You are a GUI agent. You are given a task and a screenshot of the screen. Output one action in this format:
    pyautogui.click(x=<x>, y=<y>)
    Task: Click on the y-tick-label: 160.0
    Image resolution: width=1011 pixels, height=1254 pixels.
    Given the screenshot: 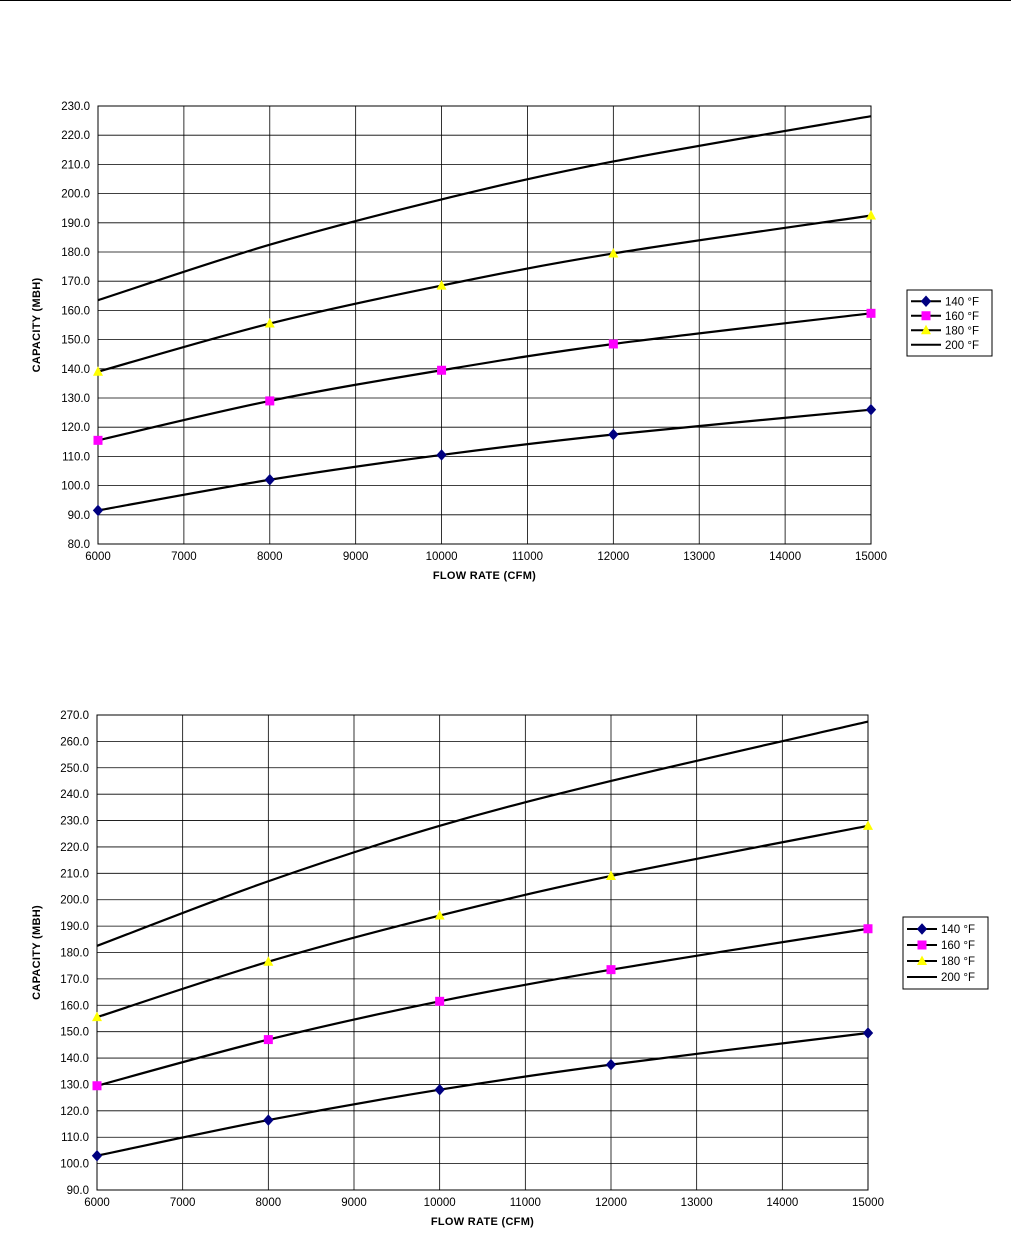 What is the action you would take?
    pyautogui.click(x=75, y=311)
    